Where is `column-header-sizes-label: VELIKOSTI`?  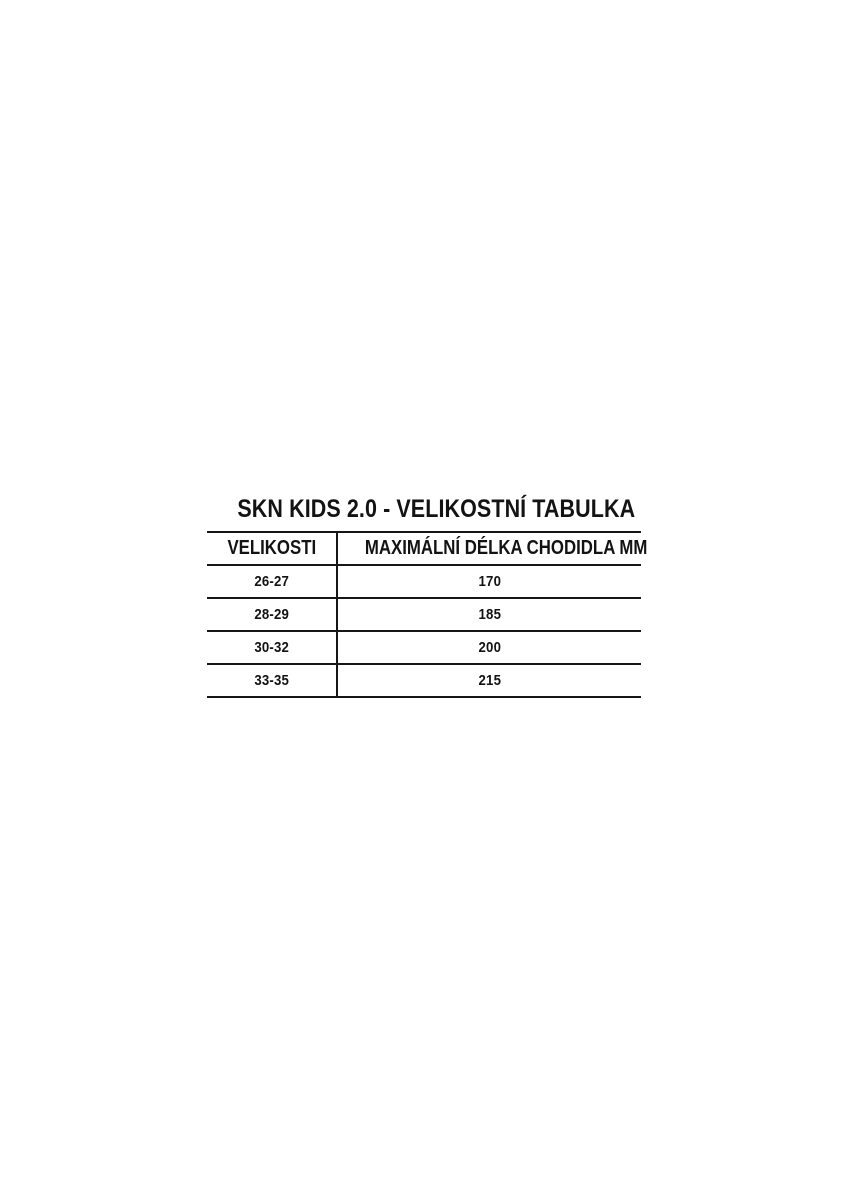
column-header-sizes-label: VELIKOSTI is located at coordinates (271, 548).